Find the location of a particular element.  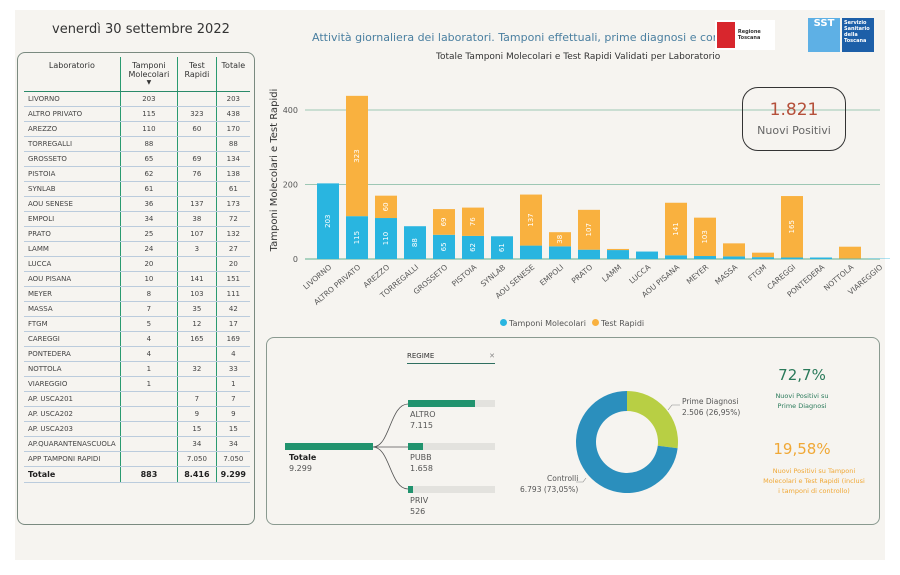

table-row: MASSA 7 35 42 is located at coordinates (137, 309).